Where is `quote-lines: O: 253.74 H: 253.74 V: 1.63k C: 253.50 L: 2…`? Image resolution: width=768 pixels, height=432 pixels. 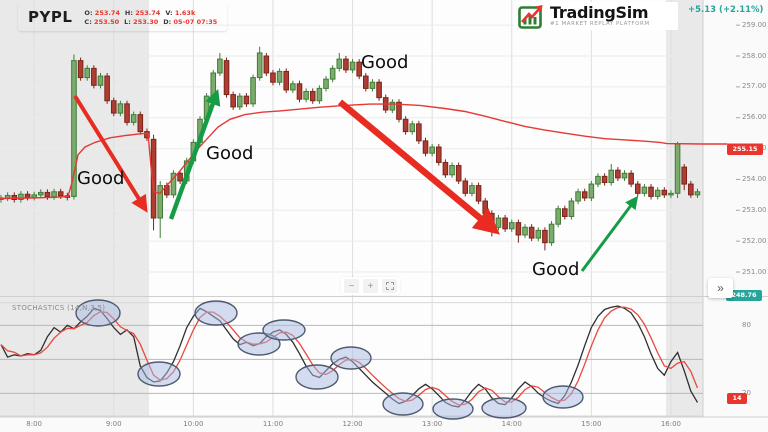 quote-lines: O: 253.74 H: 253.74 V: 1.63k C: 253.50 L: 2… is located at coordinates (150, 17).